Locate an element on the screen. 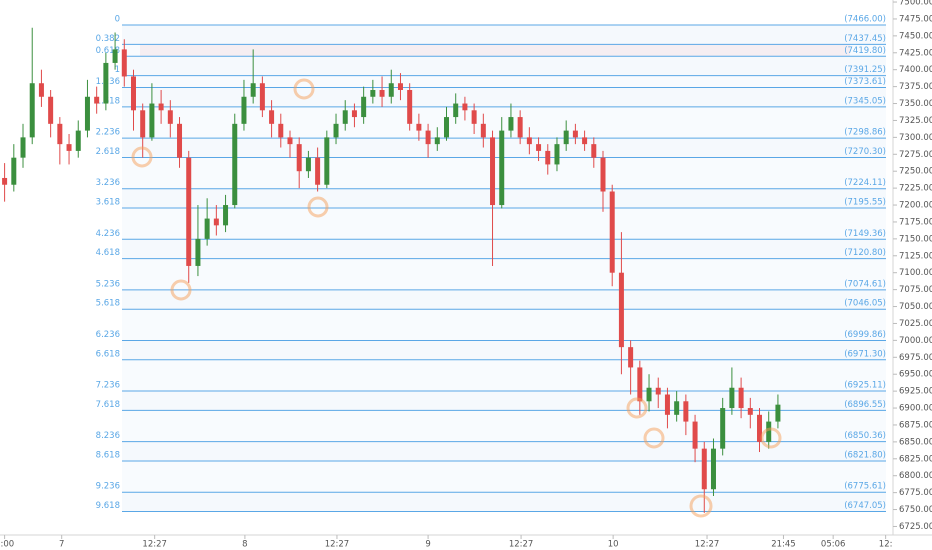  level-ratio: 8.618 is located at coordinates (108, 455).